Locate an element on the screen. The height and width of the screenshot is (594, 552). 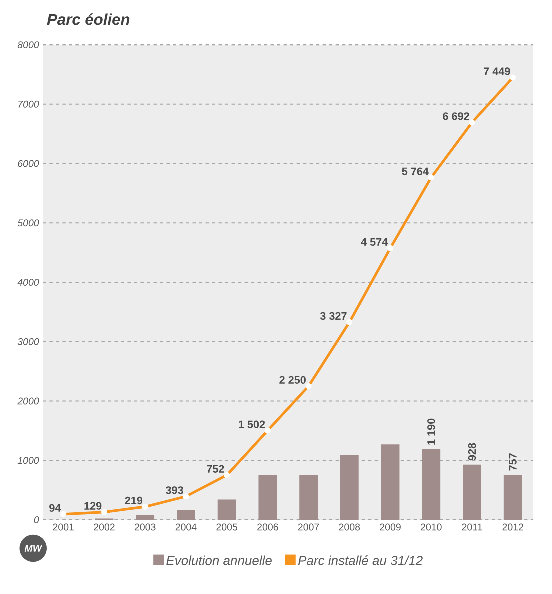
y-tick-label: 3000 is located at coordinates (29, 342).